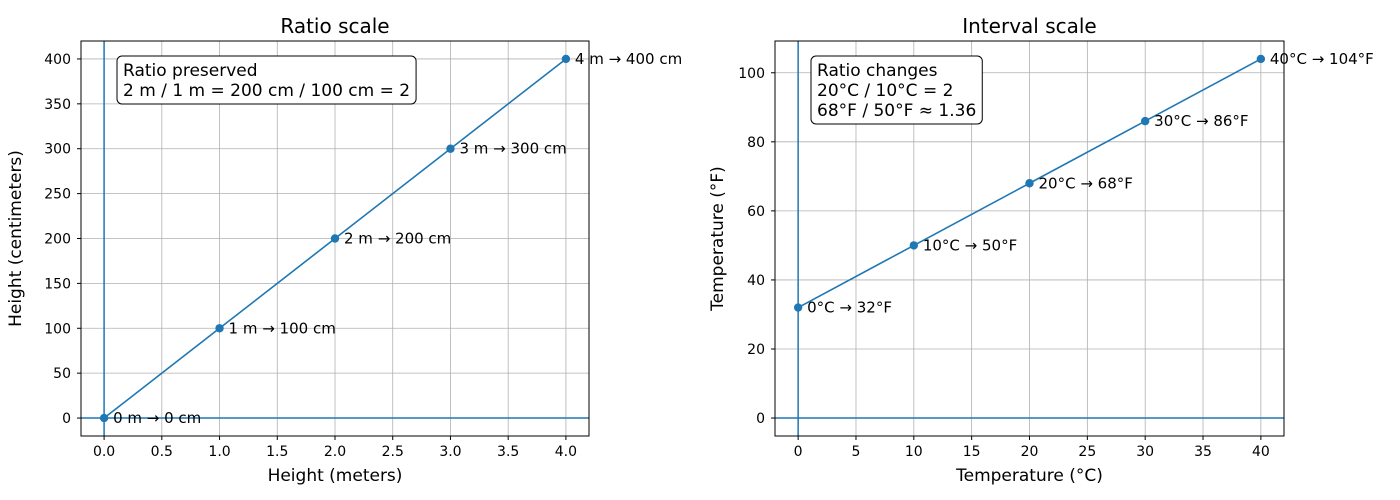 The width and height of the screenshot is (1400, 500). Describe the element at coordinates (266, 91) in the screenshot. I see `textbox-line: 2 m / 1 m = 200 cm / 100 cm = 2` at that location.